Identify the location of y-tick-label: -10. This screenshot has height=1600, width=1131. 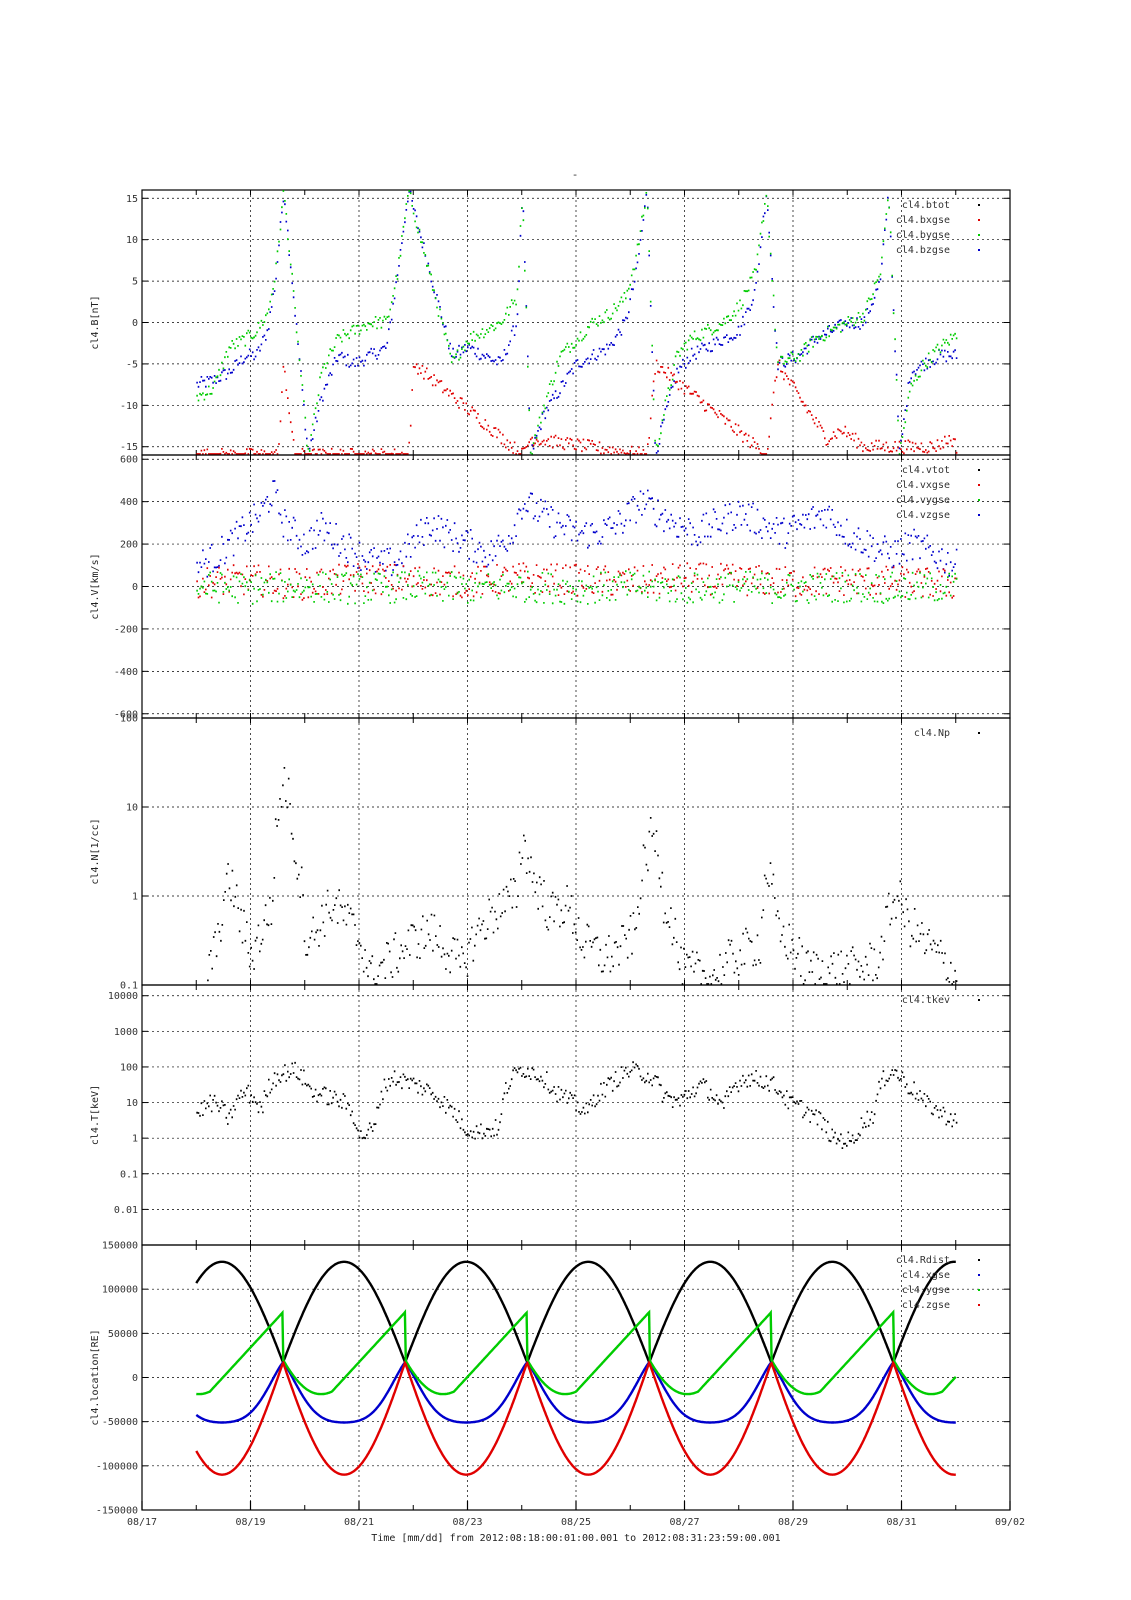
(129, 406).